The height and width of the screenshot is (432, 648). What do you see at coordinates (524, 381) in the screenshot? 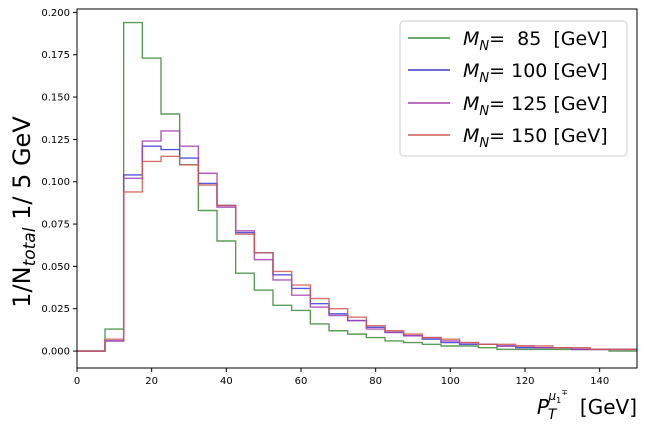
I see `x-tick-label: 120` at bounding box center [524, 381].